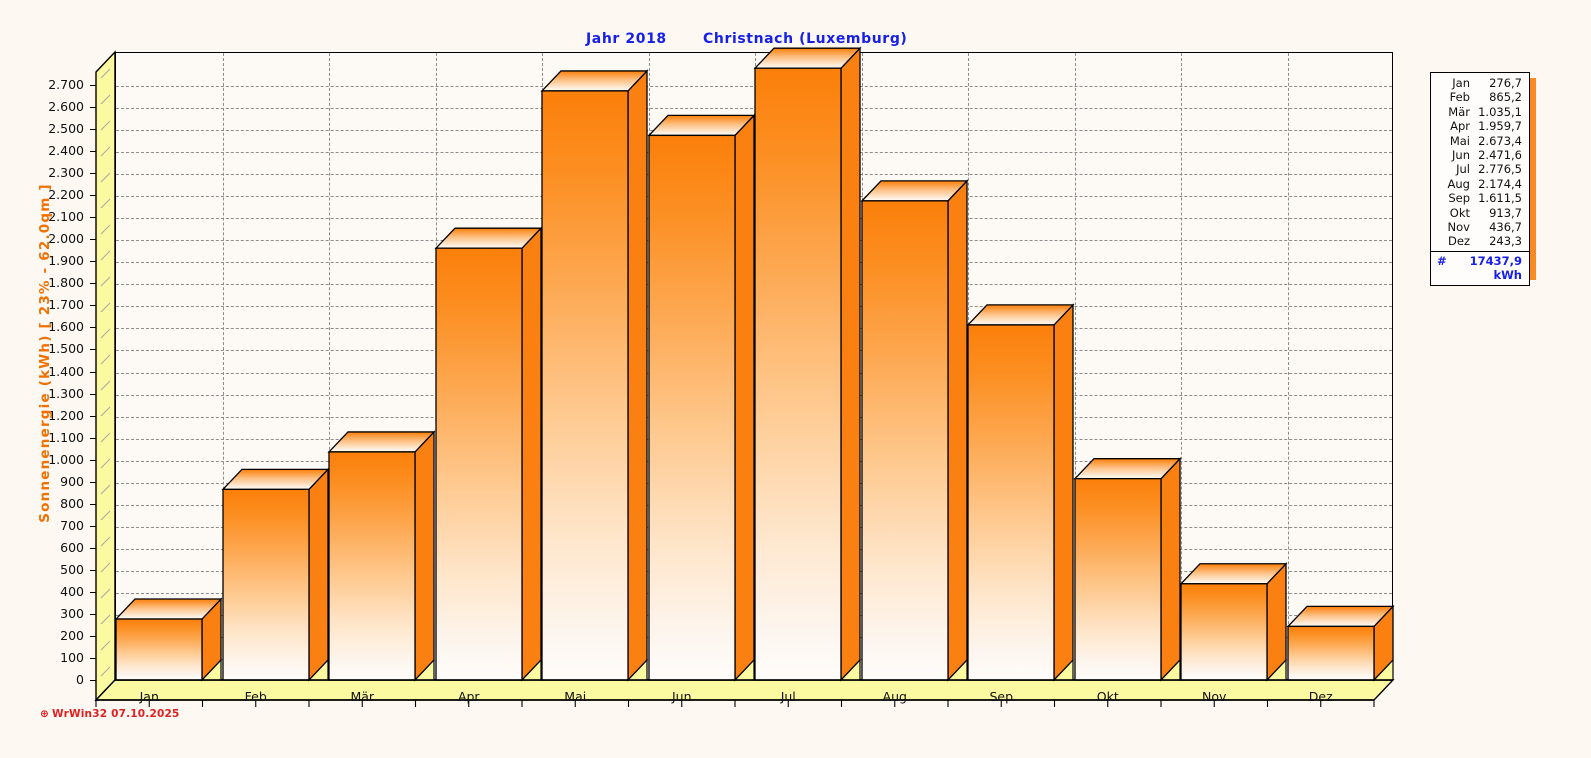 The height and width of the screenshot is (758, 1591). I want to click on legend-value: 2.471,6, so click(1500, 155).